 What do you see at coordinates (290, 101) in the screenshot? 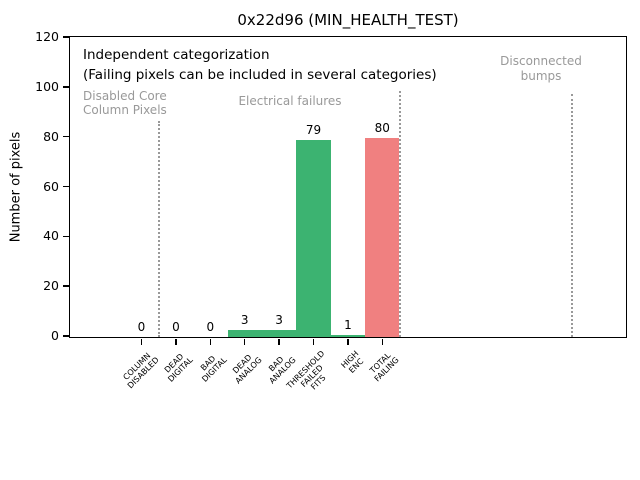
I see `section-label-electrical: Electrical failures` at bounding box center [290, 101].